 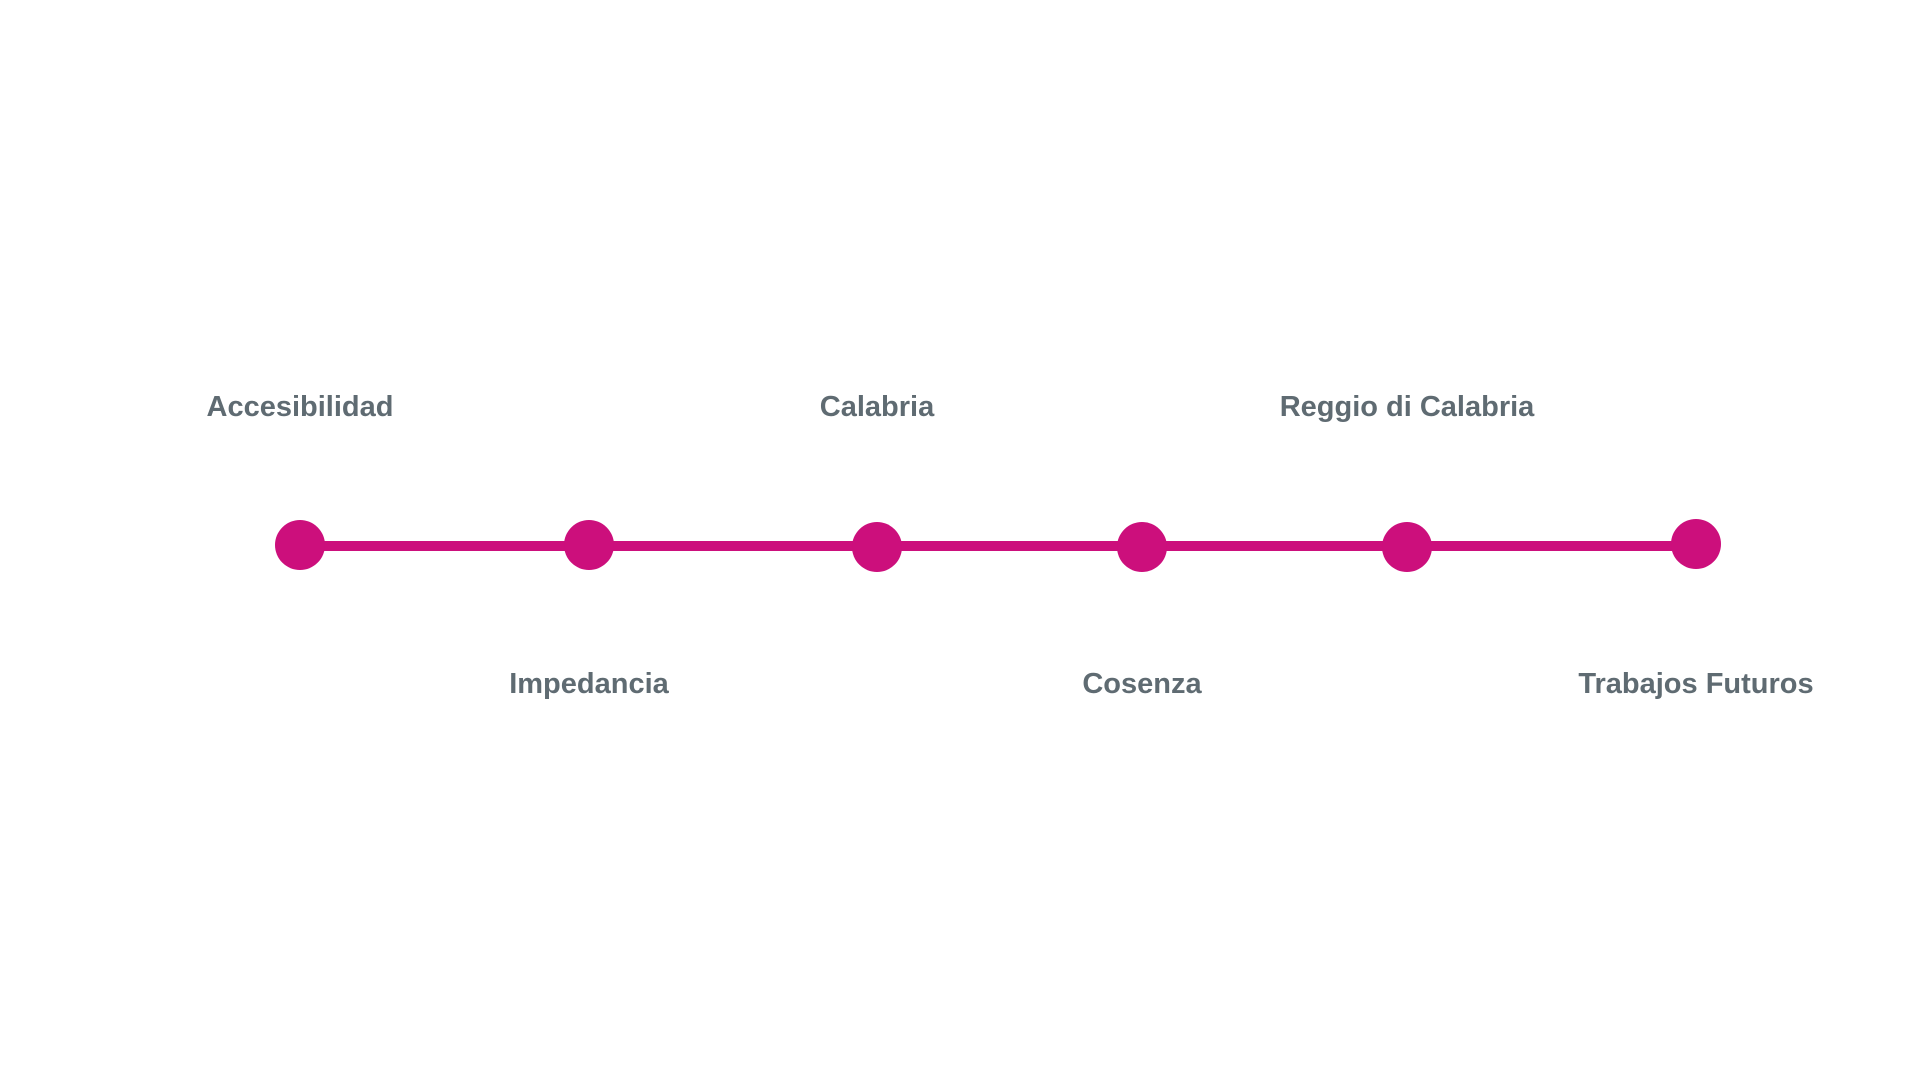 I want to click on timeline-label-4: Cosenza, so click(x=1142, y=684).